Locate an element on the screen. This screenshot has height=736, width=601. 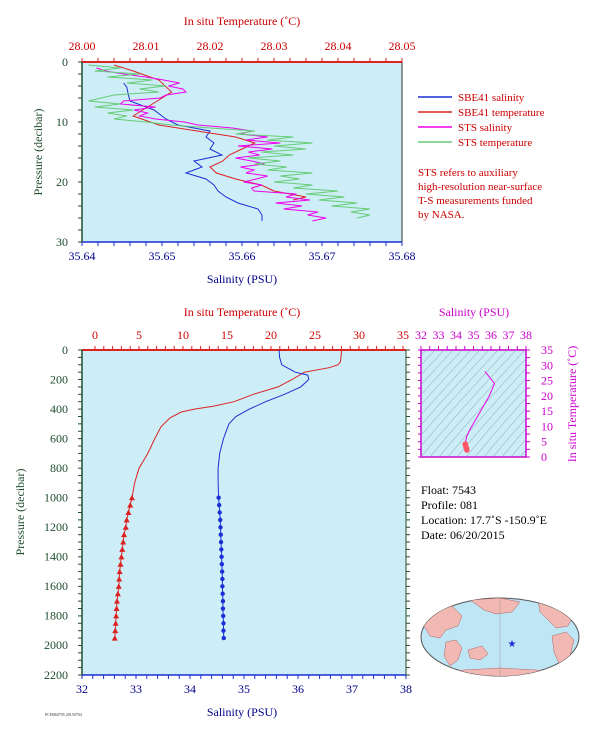
top-chart-series is located at coordinates (229, 143).